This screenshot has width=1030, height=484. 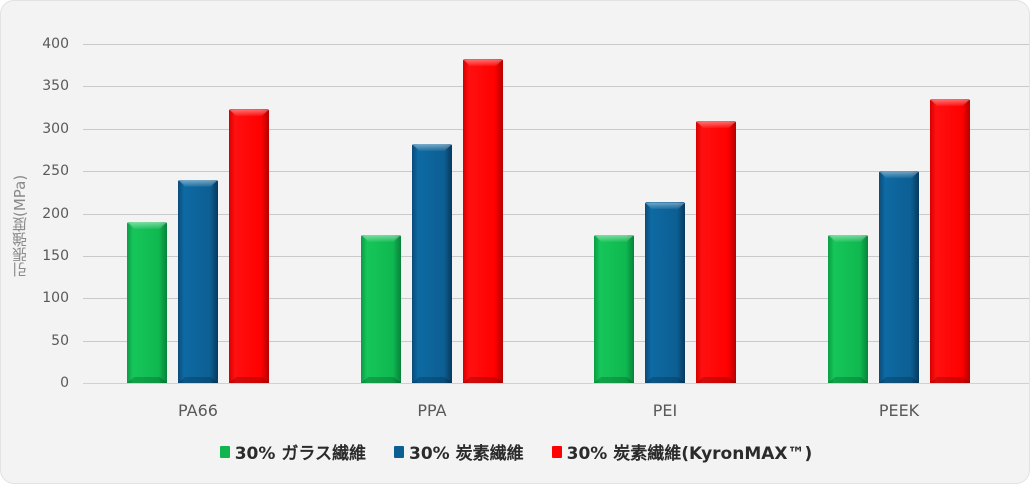 What do you see at coordinates (55, 298) in the screenshot?
I see `y-tick-label: 100` at bounding box center [55, 298].